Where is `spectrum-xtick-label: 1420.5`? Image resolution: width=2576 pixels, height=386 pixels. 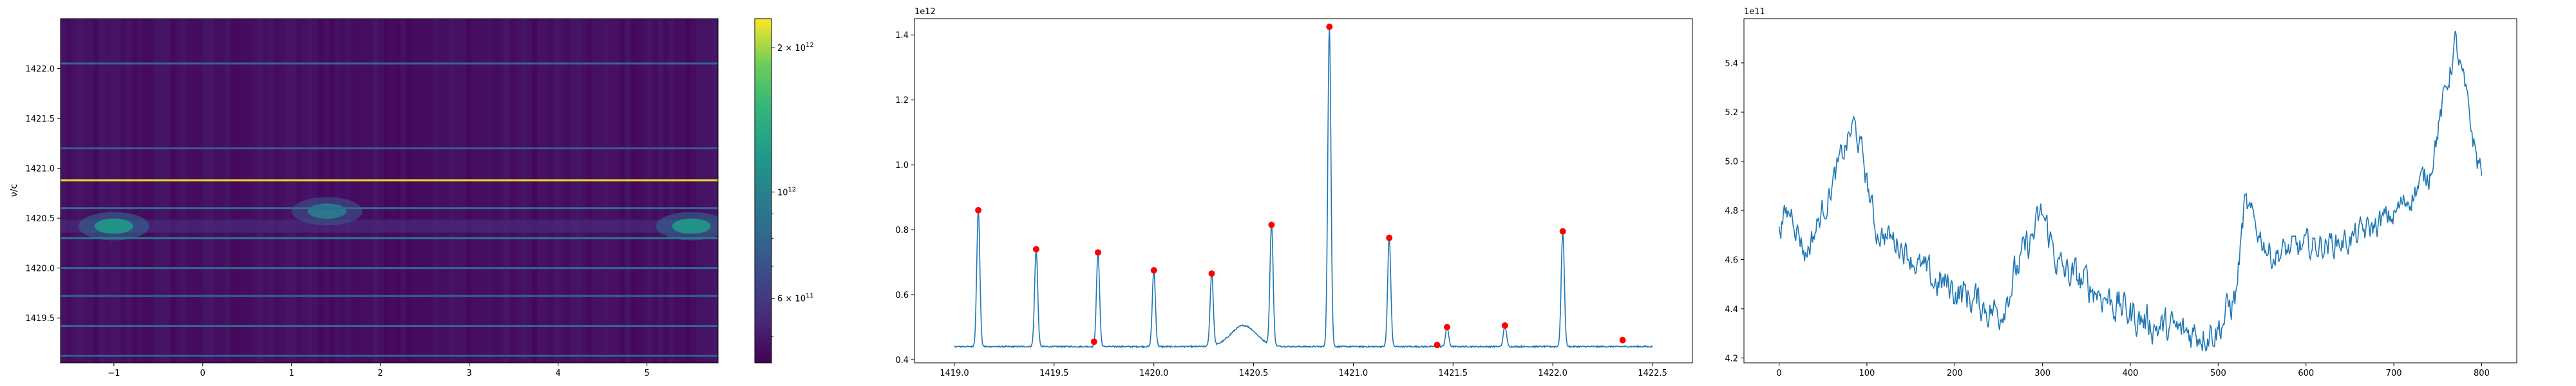 spectrum-xtick-label: 1420.5 is located at coordinates (1254, 373).